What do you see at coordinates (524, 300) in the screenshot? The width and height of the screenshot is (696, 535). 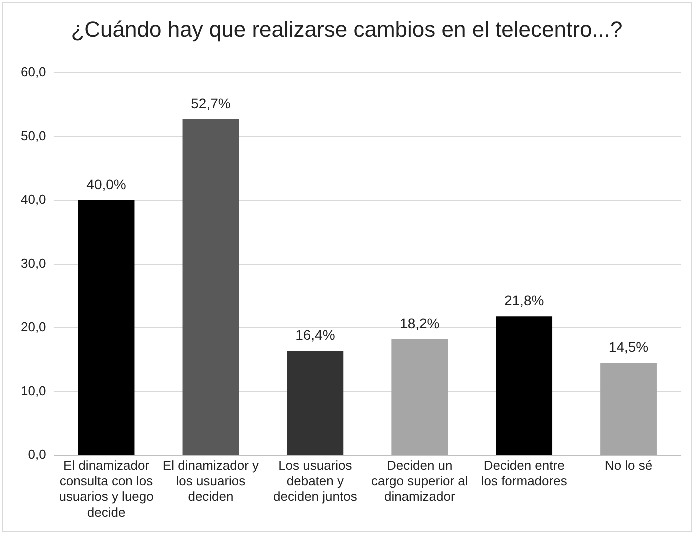 I see `data-label: 21,8%` at bounding box center [524, 300].